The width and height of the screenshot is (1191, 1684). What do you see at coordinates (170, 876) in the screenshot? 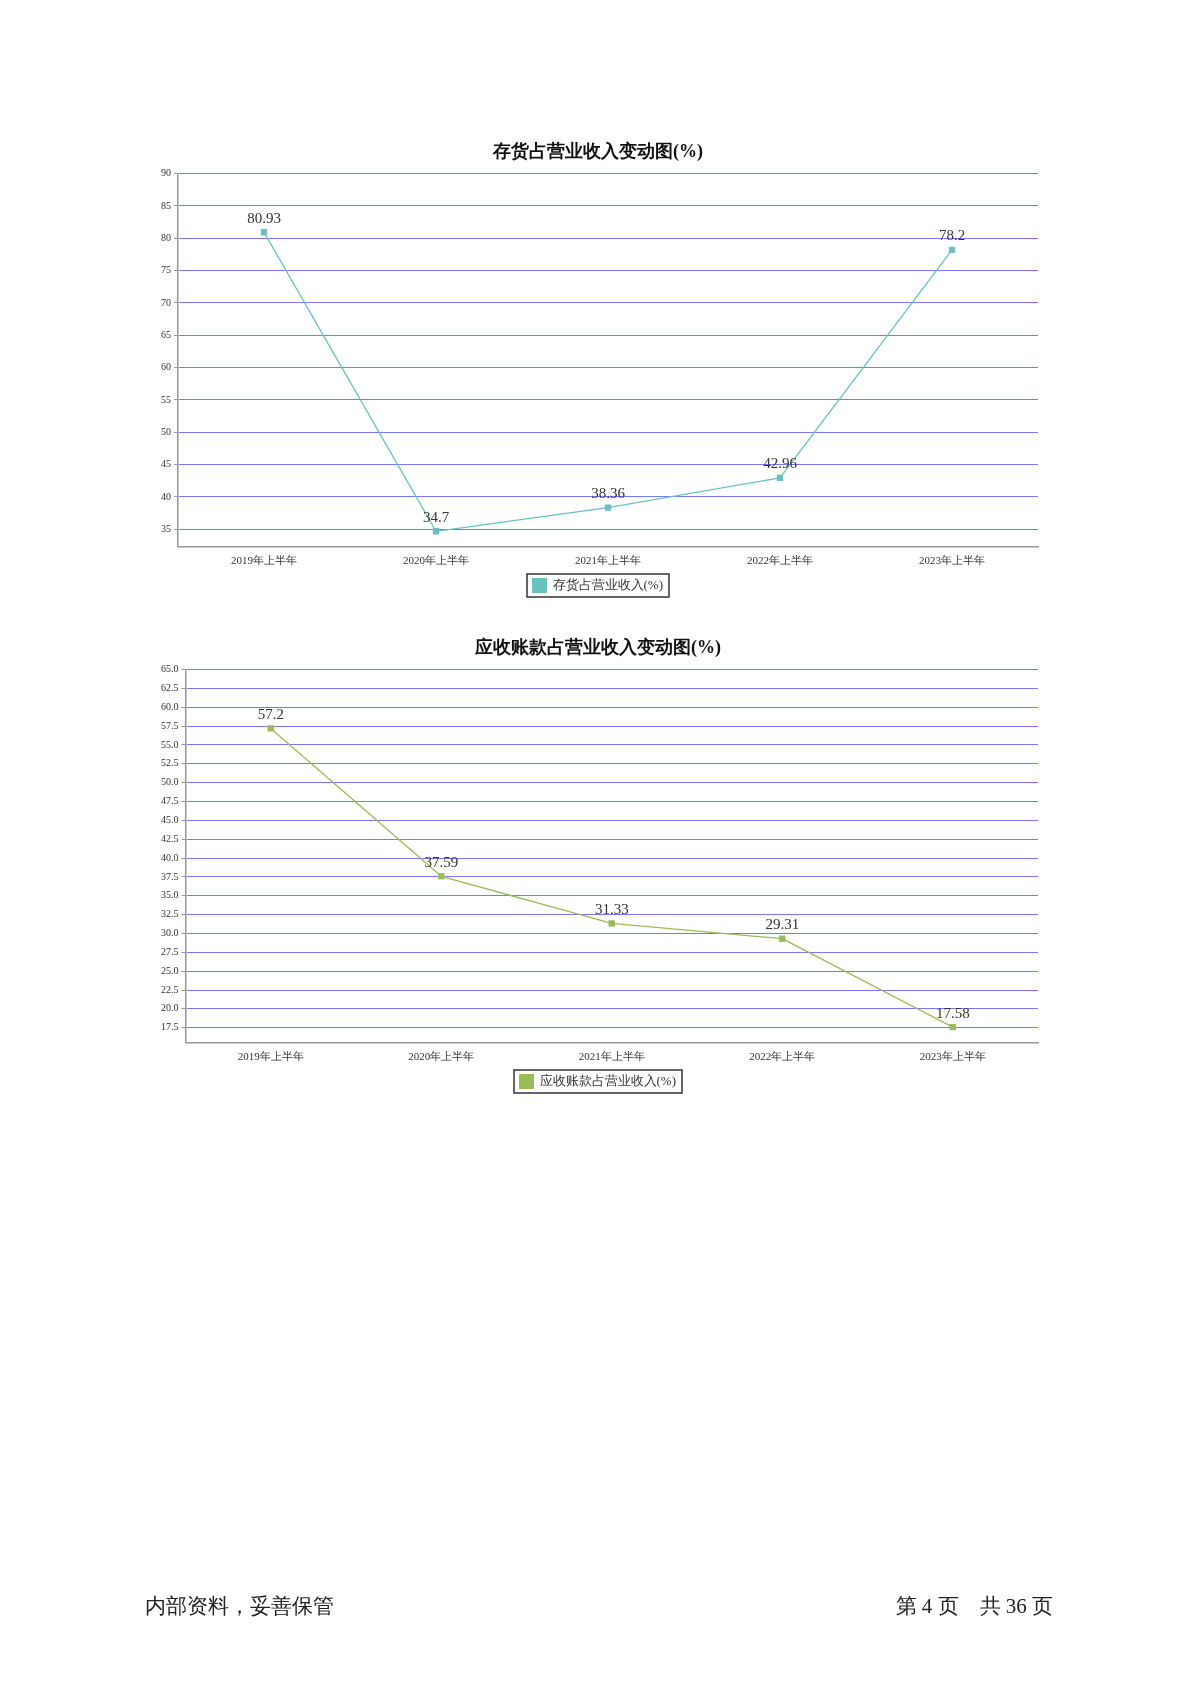
I see `y-tick-label: 37.5` at bounding box center [170, 876].